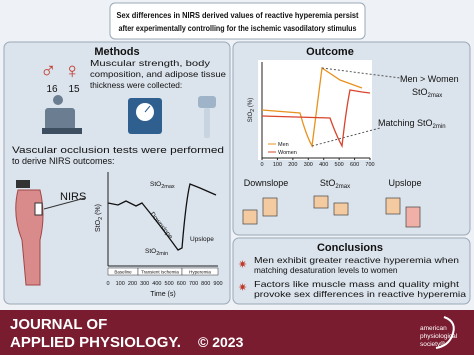  Describe the element at coordinates (162, 294) in the screenshot. I see `x-label: Time (s)` at that location.